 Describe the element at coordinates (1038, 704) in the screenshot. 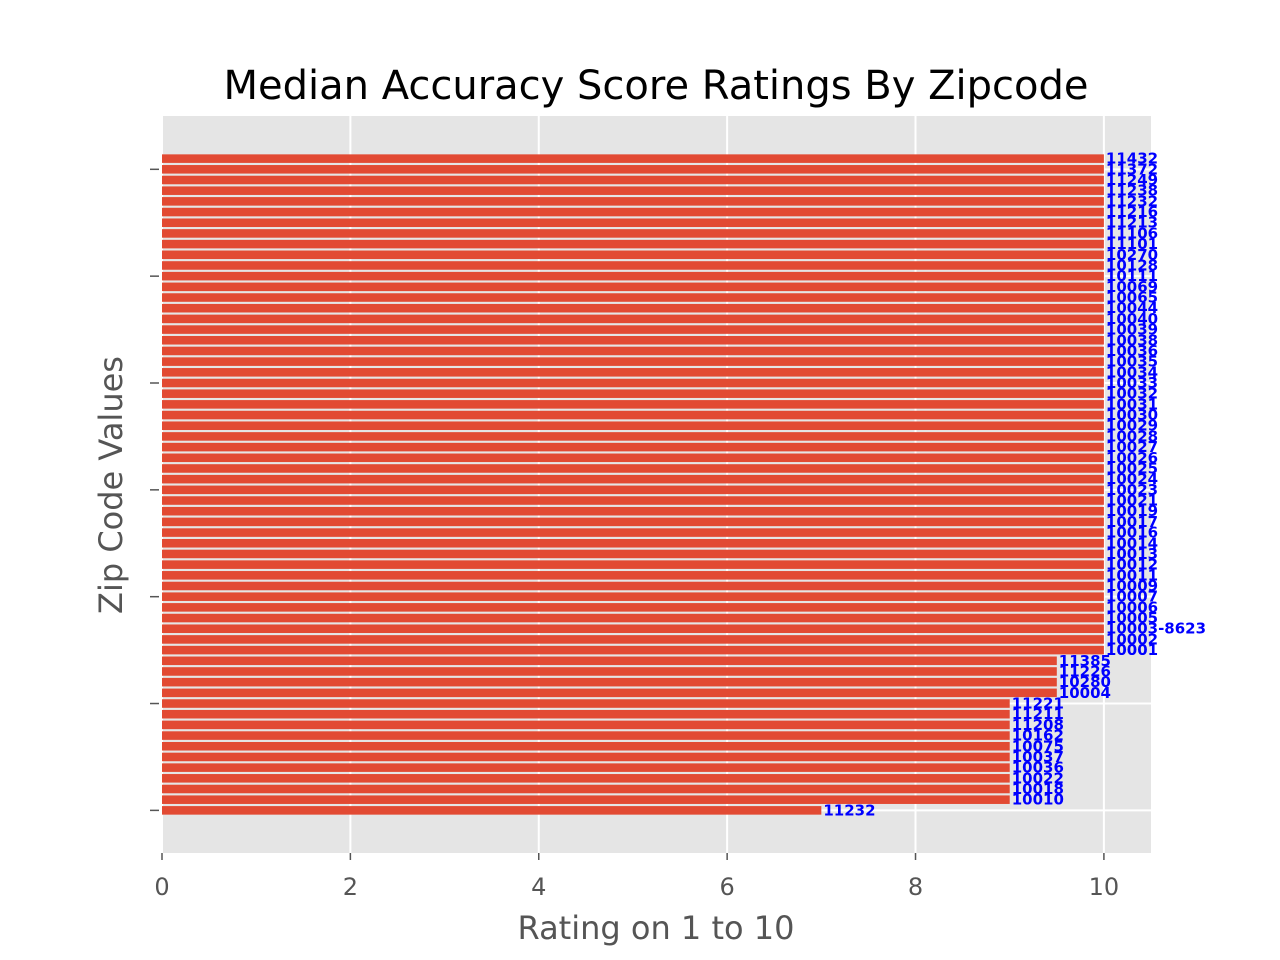

I see `bar-label: 11221` at that location.